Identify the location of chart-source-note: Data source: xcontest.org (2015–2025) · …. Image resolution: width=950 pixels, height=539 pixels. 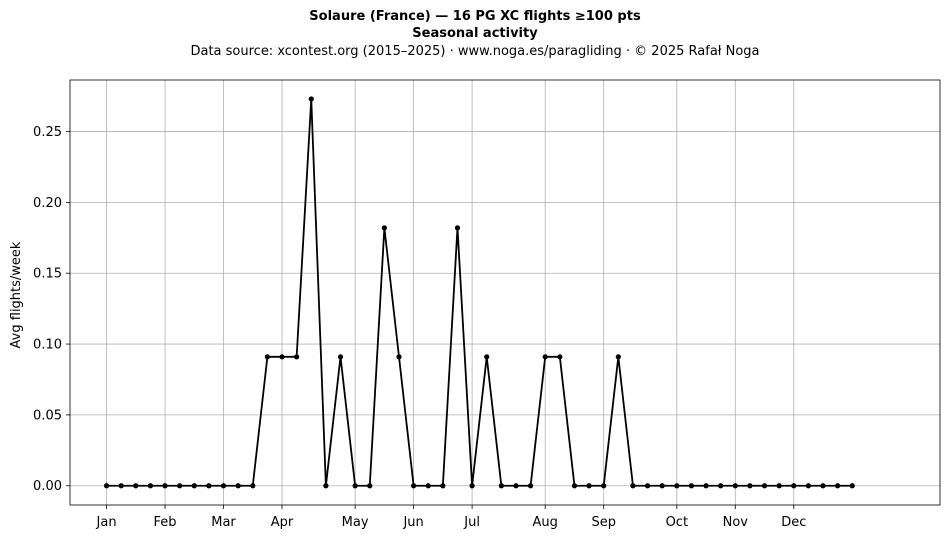
(475, 51).